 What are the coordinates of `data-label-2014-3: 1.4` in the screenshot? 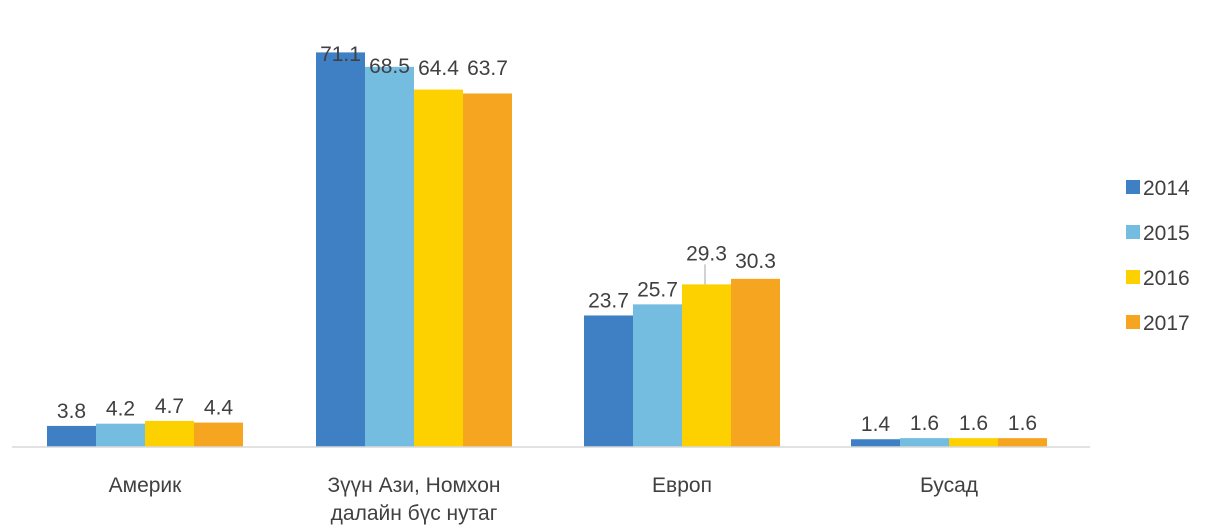 It's located at (876, 424).